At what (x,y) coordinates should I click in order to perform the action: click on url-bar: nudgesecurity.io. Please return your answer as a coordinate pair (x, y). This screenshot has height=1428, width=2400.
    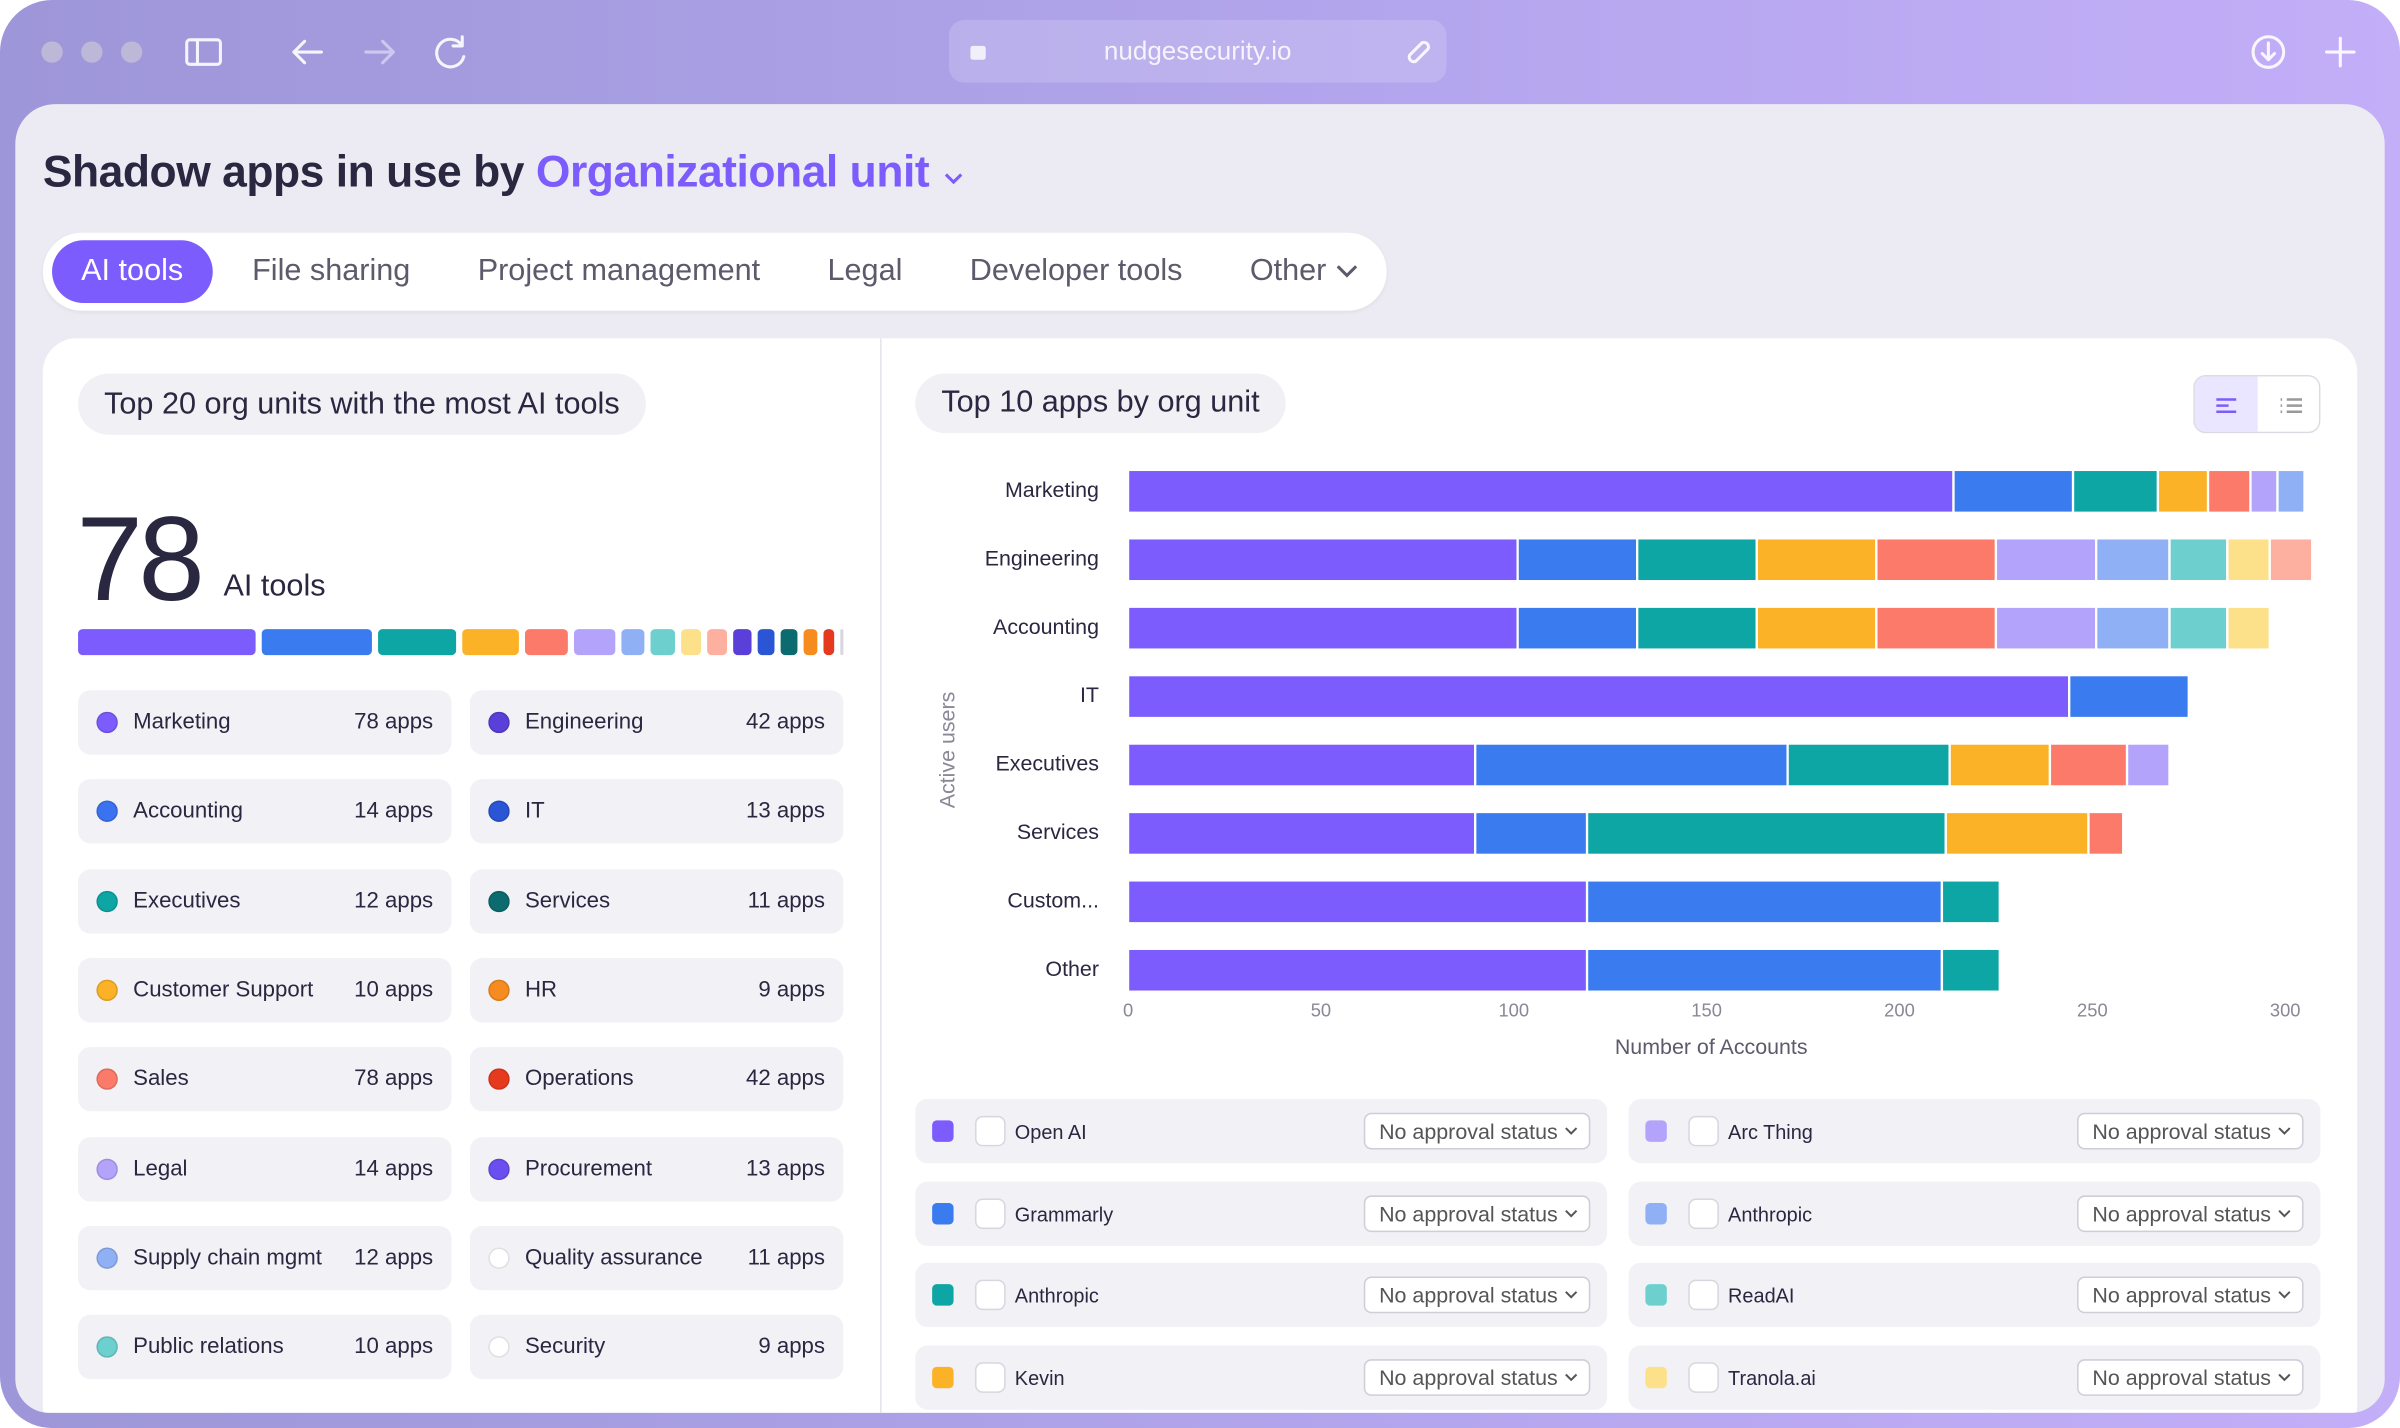
    Looking at the image, I should click on (1197, 51).